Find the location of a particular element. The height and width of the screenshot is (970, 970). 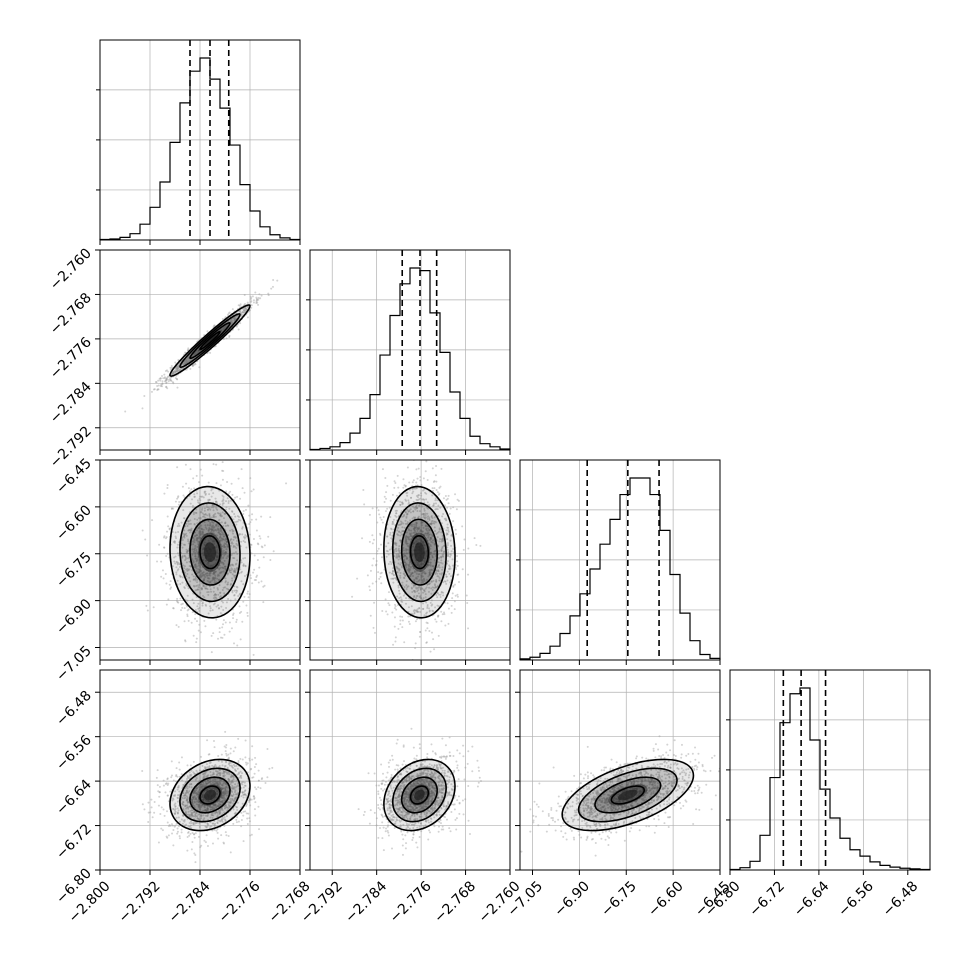

x-tick-label: −6.48 is located at coordinates (901, 899).